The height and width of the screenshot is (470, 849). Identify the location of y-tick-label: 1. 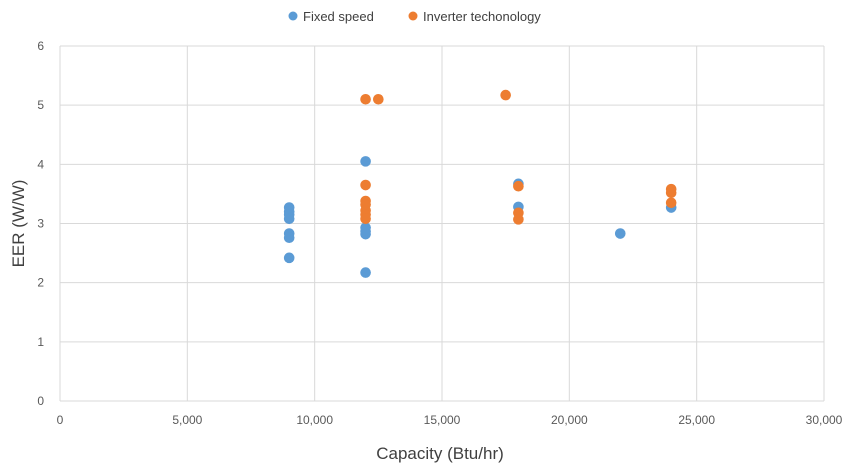
(40, 342).